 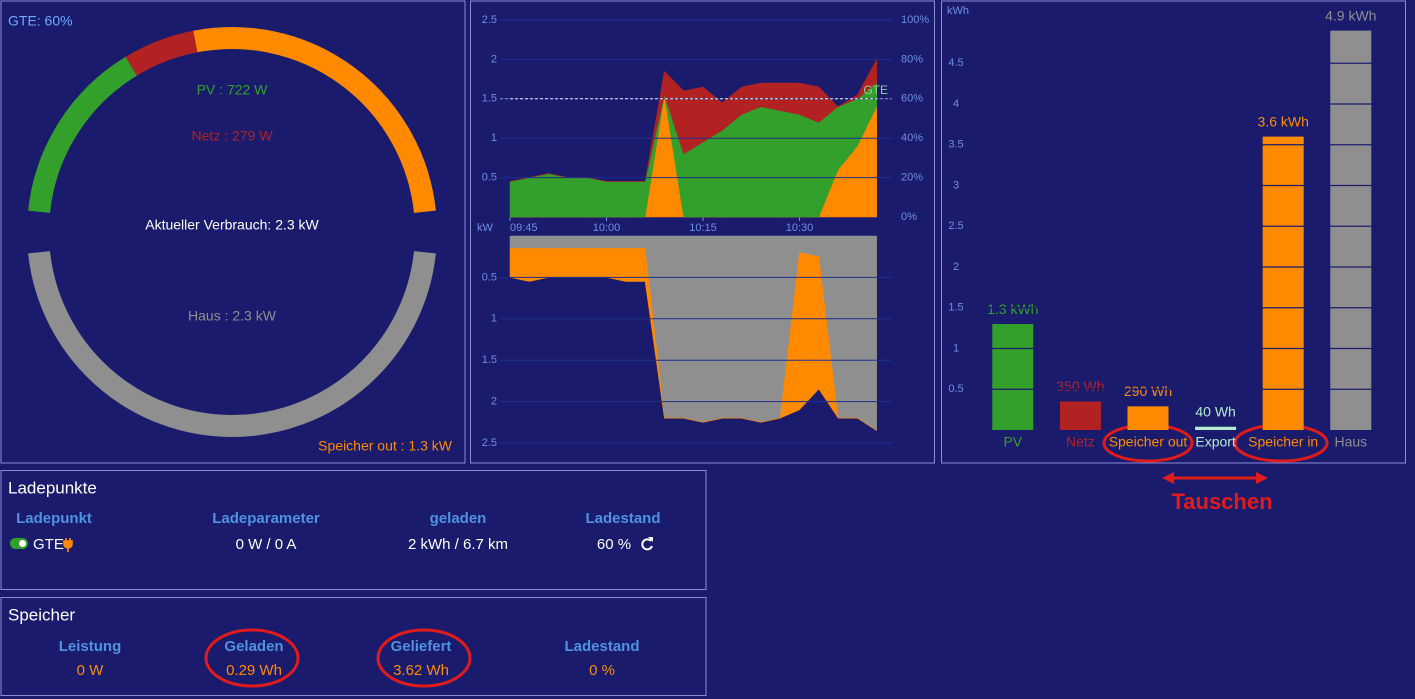 What do you see at coordinates (602, 670) in the screenshot?
I see `cell: 0 %` at bounding box center [602, 670].